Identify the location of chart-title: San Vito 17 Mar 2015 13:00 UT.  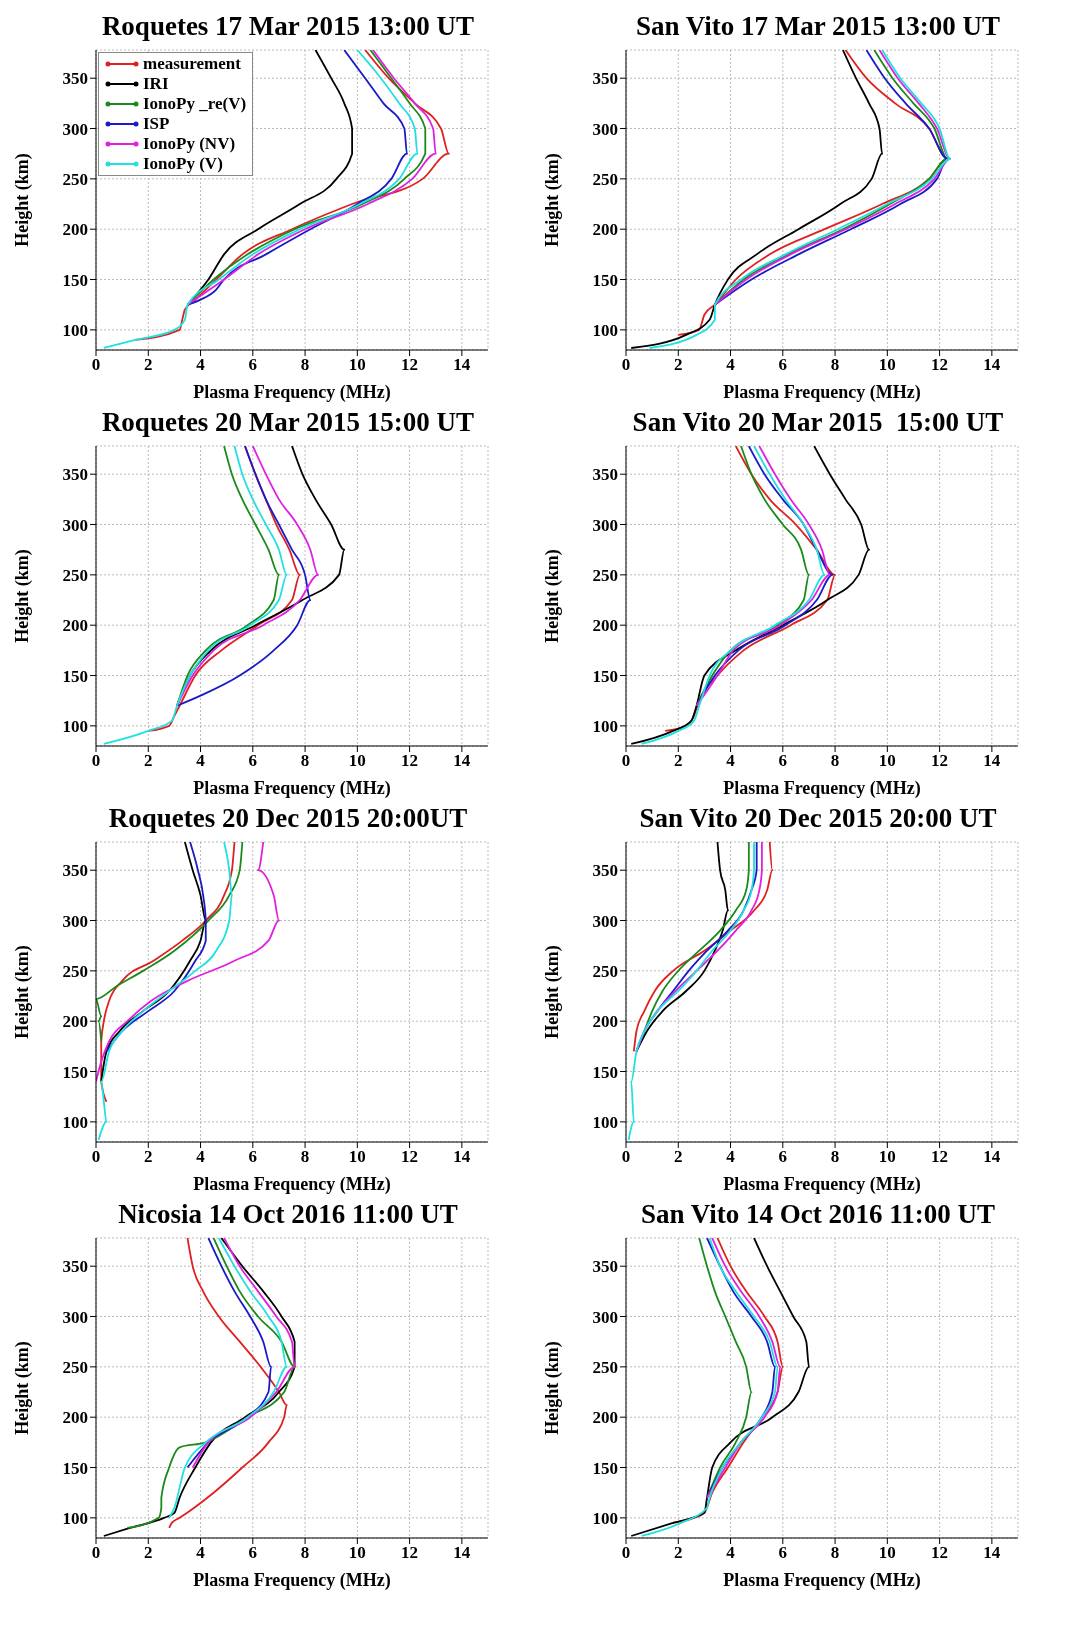
(818, 26).